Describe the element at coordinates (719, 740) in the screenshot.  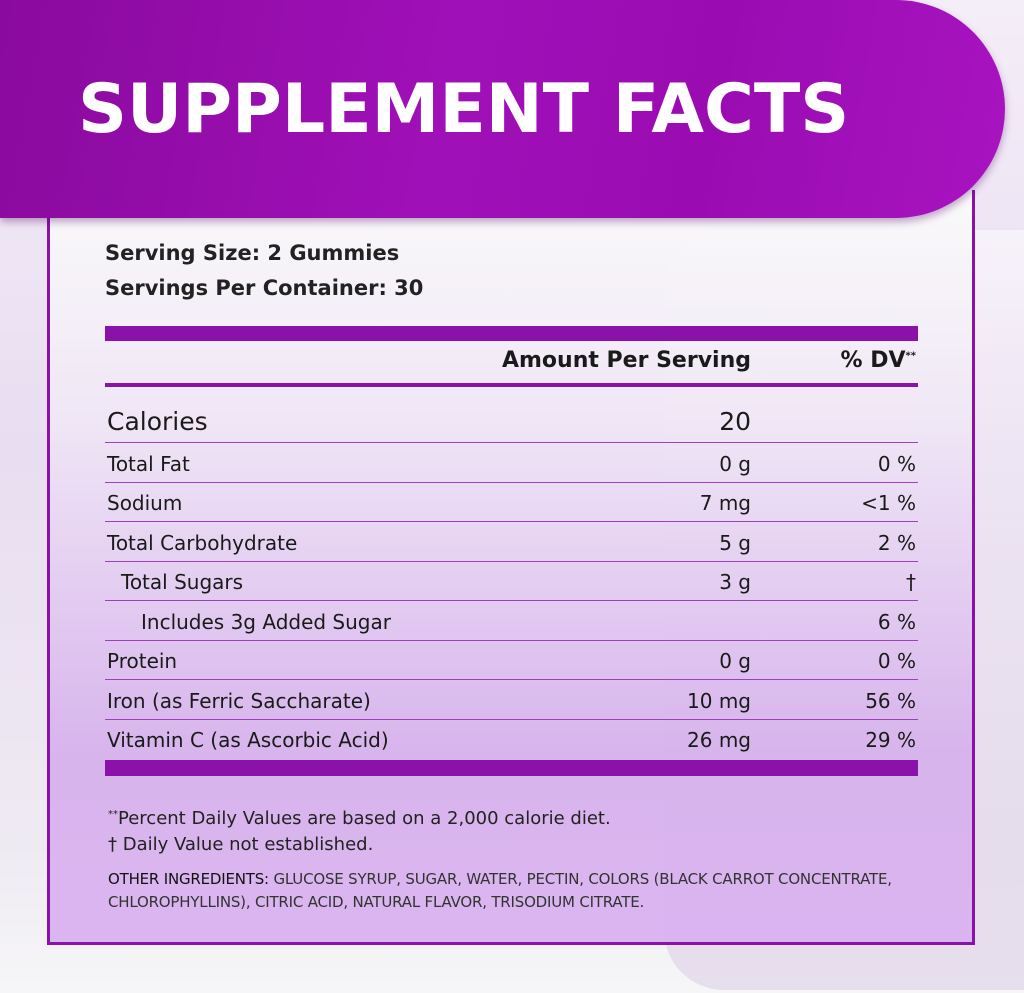
I see `nutrient-amount: 26 mg` at that location.